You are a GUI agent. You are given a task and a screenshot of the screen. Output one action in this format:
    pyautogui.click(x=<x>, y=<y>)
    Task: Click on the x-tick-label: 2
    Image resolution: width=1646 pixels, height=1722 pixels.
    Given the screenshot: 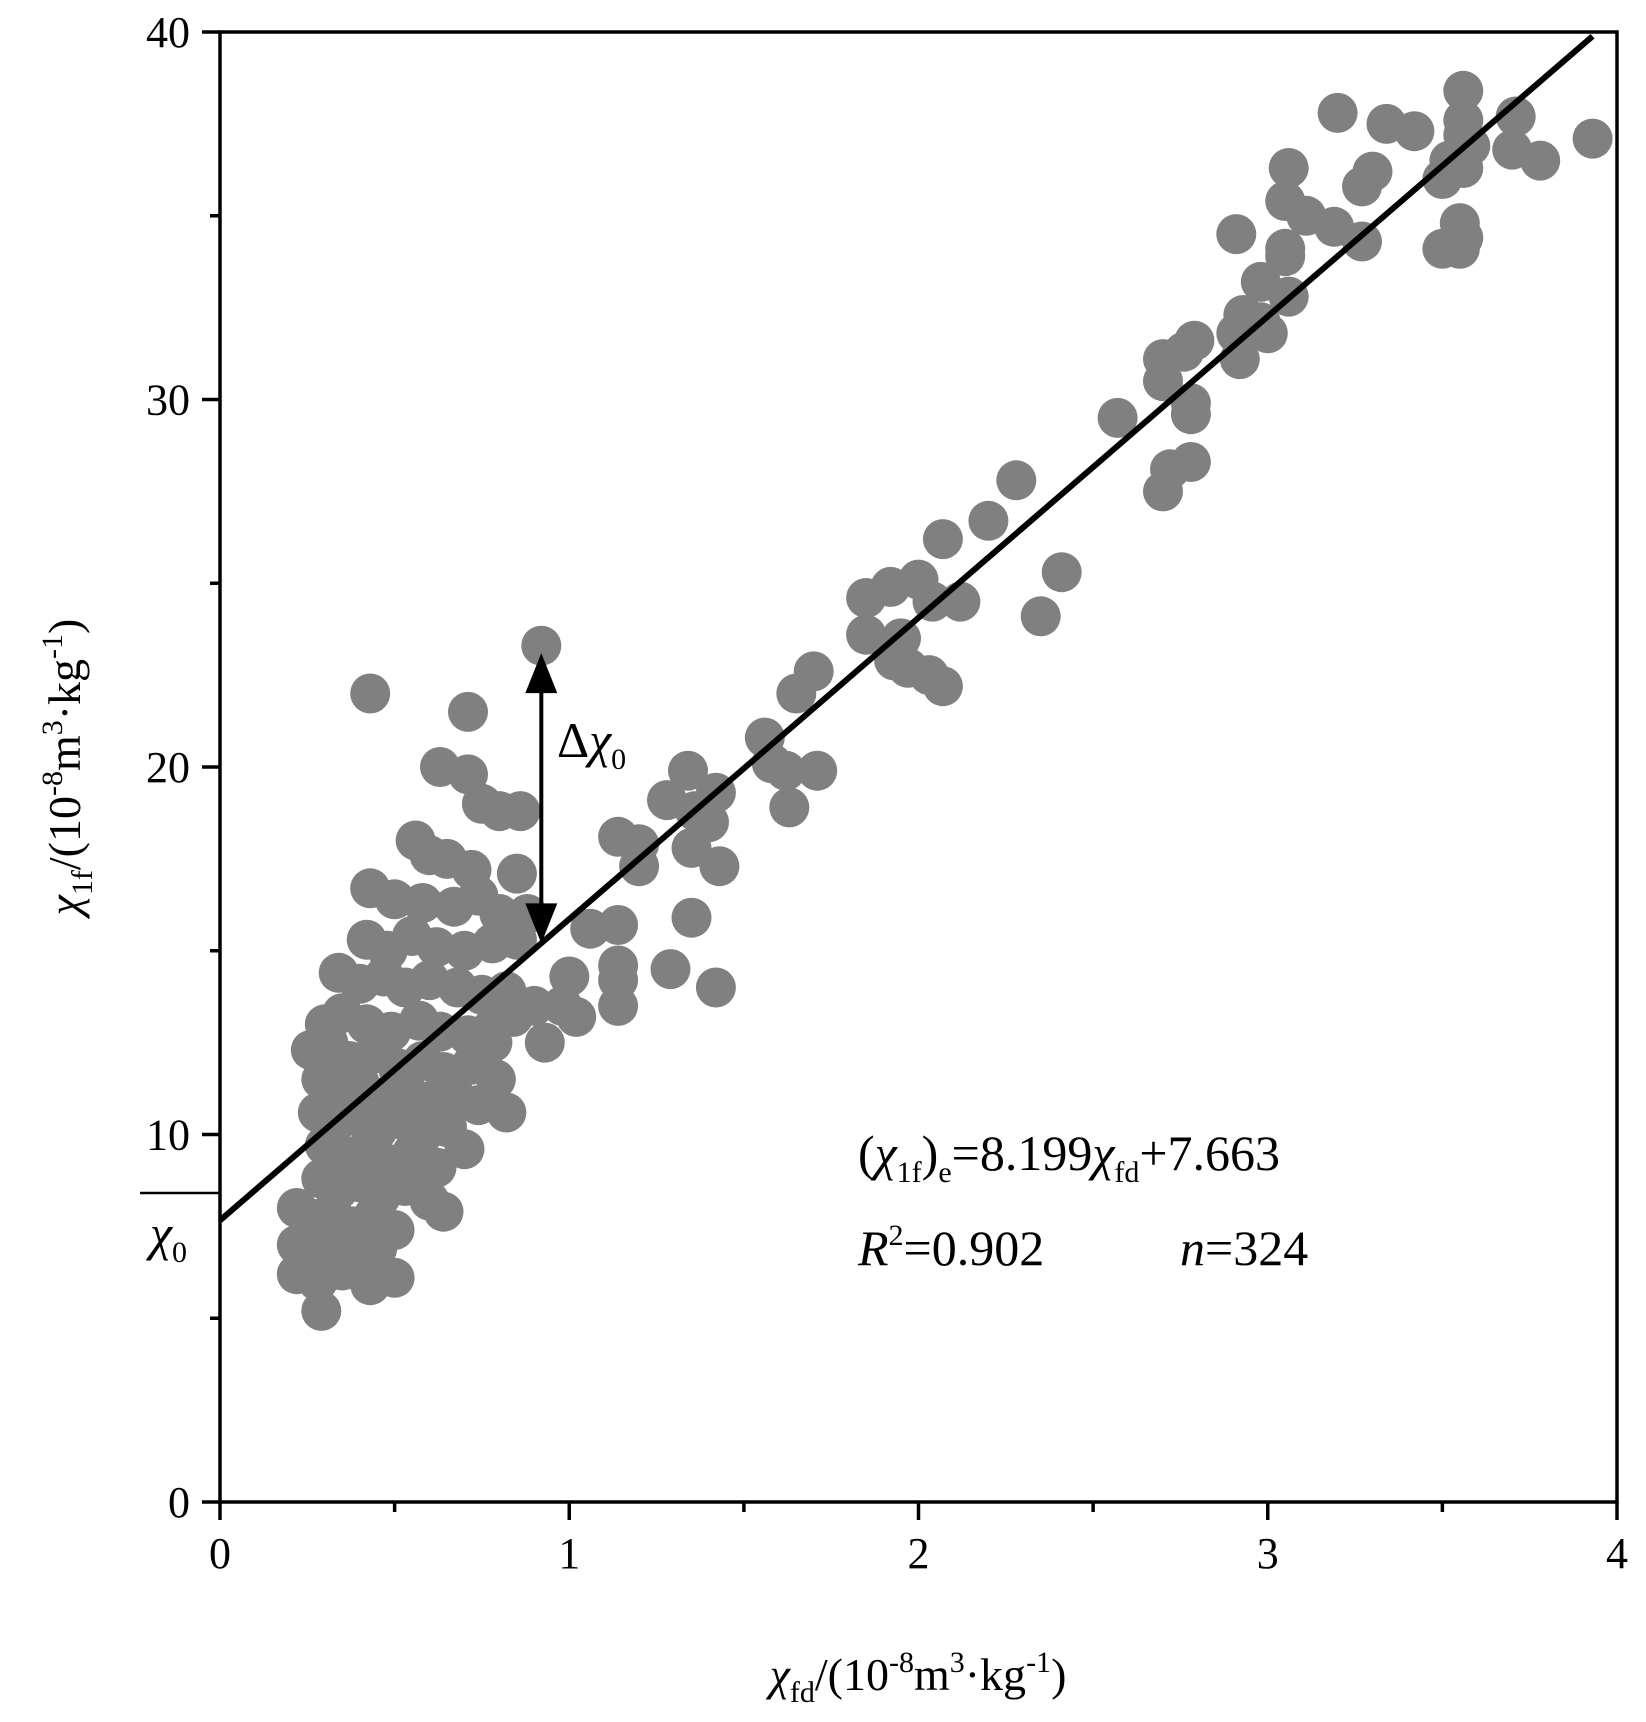 What is the action you would take?
    pyautogui.click(x=919, y=1553)
    